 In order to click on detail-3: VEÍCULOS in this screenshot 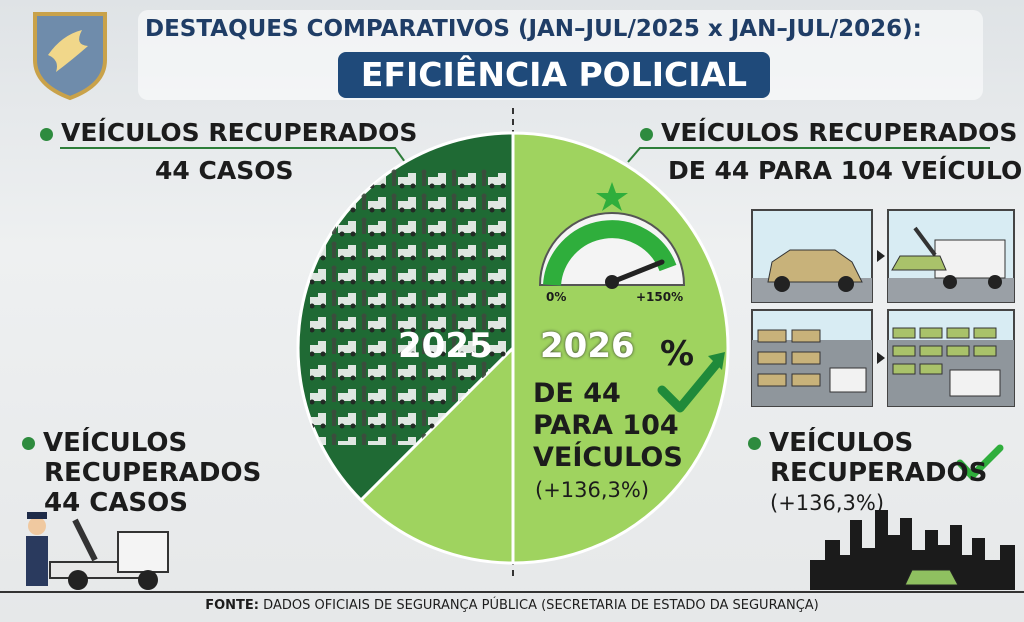, I will do `click(608, 457)`.